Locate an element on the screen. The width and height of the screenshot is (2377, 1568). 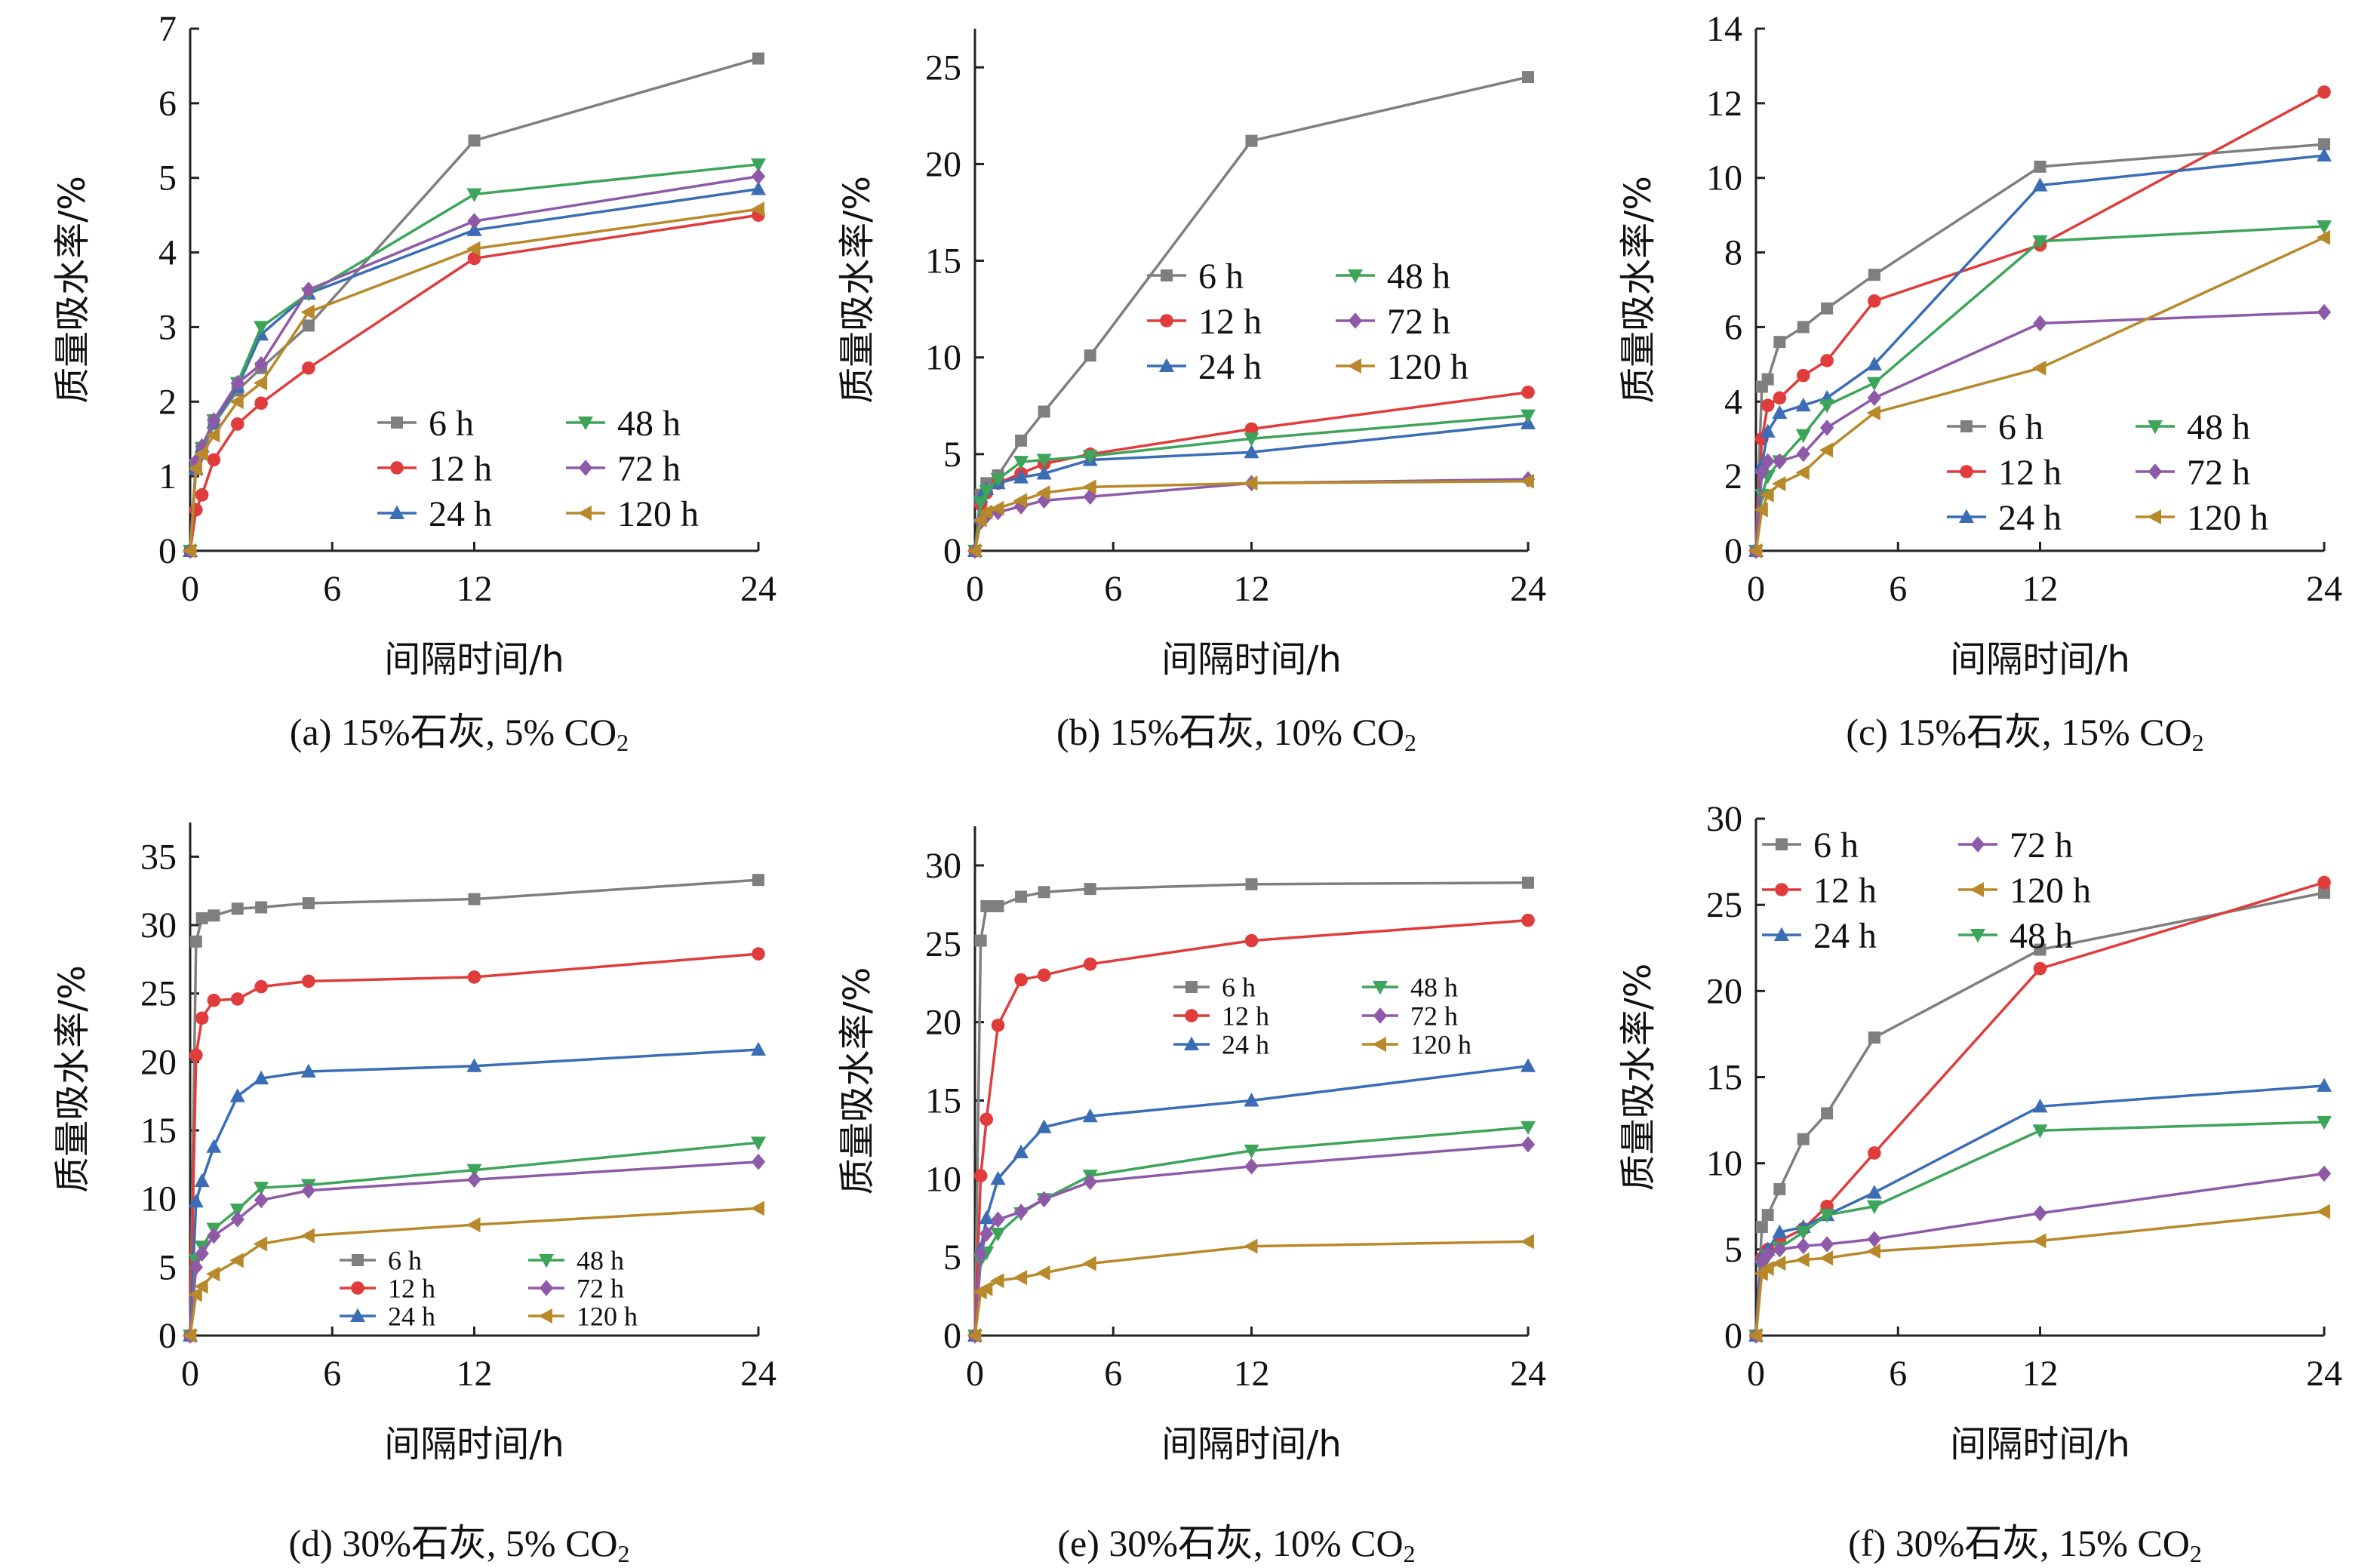
legend: 6 h 48 h 12 h 72 h 24 h 120 h is located at coordinates (2108, 472).